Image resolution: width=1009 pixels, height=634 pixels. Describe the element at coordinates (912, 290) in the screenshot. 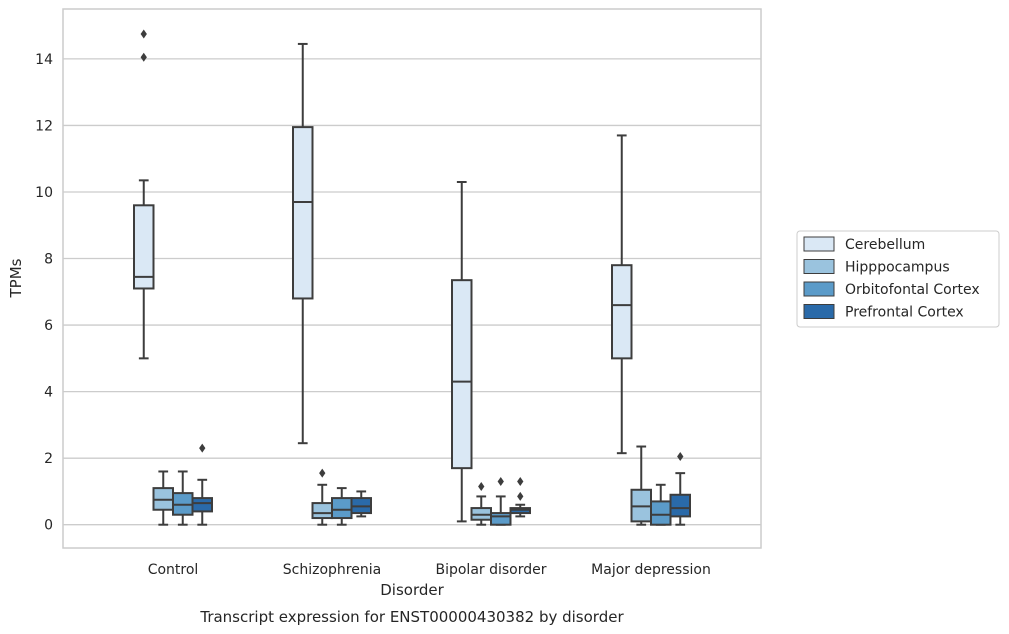

I see `legend-label: Orbitofontal Cortex` at that location.